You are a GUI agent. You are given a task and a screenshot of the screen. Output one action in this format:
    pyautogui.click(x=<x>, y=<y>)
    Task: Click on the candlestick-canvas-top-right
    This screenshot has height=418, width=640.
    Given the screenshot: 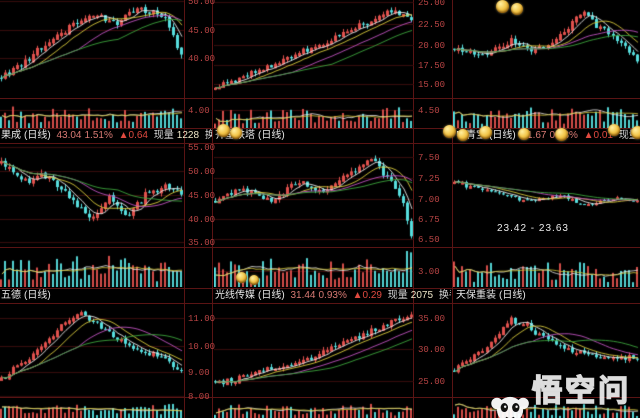 What is the action you would take?
    pyautogui.click(x=546, y=64)
    